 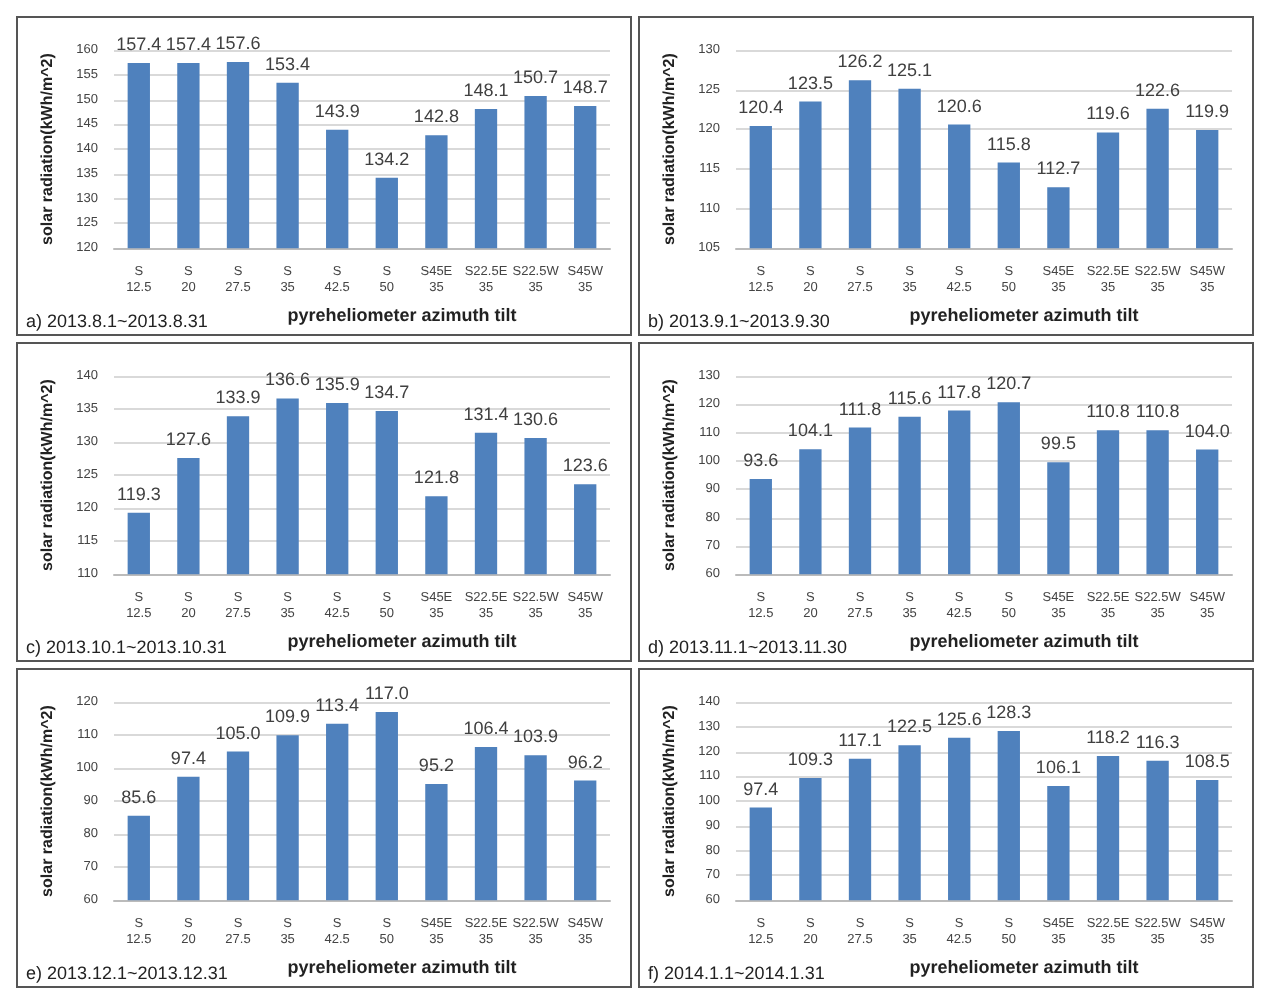 What do you see at coordinates (238, 42) in the screenshot?
I see `data-label: 157.6` at bounding box center [238, 42].